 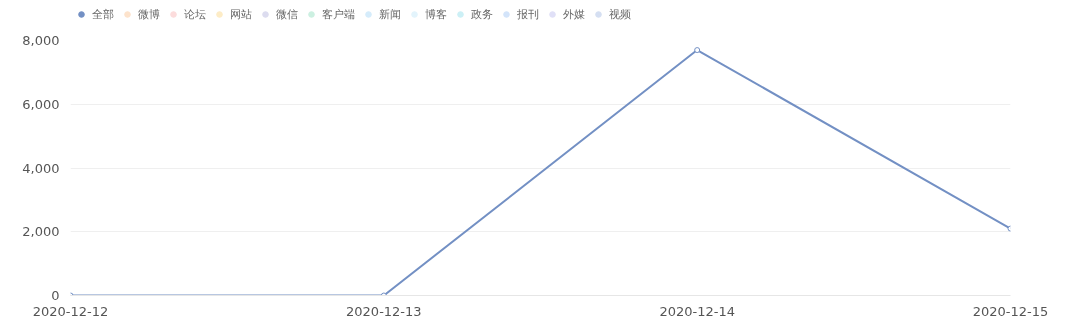 What do you see at coordinates (338, 14) in the screenshot?
I see `legend-label: 客户端` at bounding box center [338, 14].